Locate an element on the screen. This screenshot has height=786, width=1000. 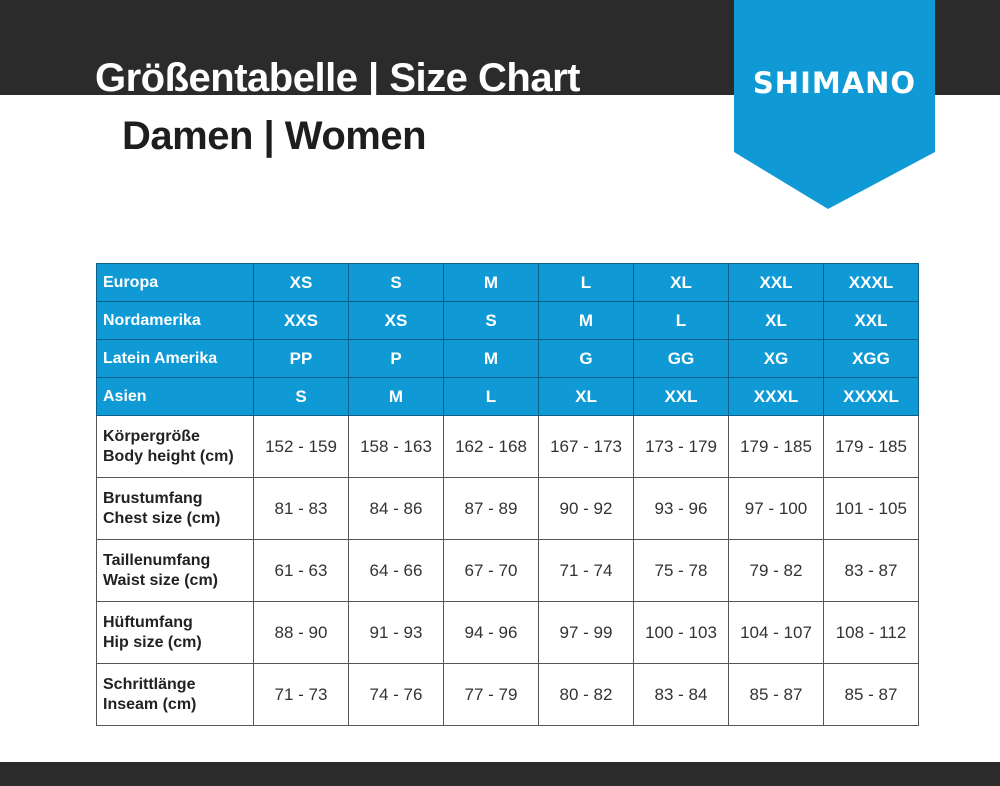
size-system-row: Europa XS S M L XL XXL XXXL is located at coordinates (507, 282).